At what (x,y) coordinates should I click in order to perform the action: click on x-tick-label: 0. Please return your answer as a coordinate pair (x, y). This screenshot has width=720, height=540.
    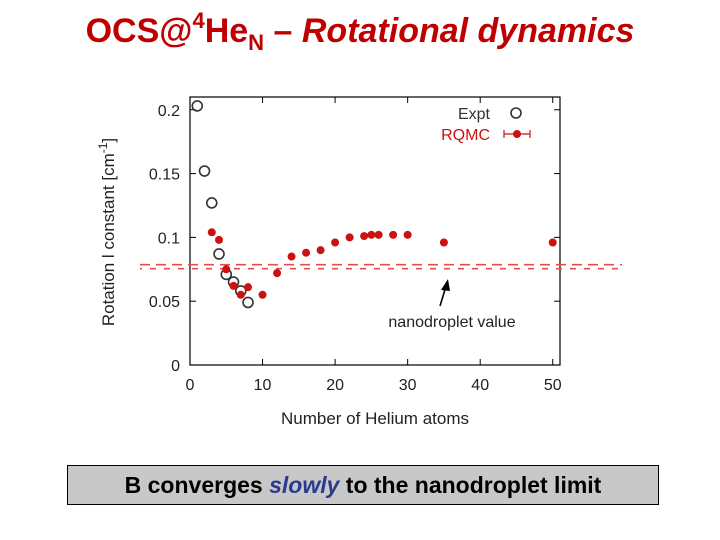
    Looking at the image, I should click on (190, 385).